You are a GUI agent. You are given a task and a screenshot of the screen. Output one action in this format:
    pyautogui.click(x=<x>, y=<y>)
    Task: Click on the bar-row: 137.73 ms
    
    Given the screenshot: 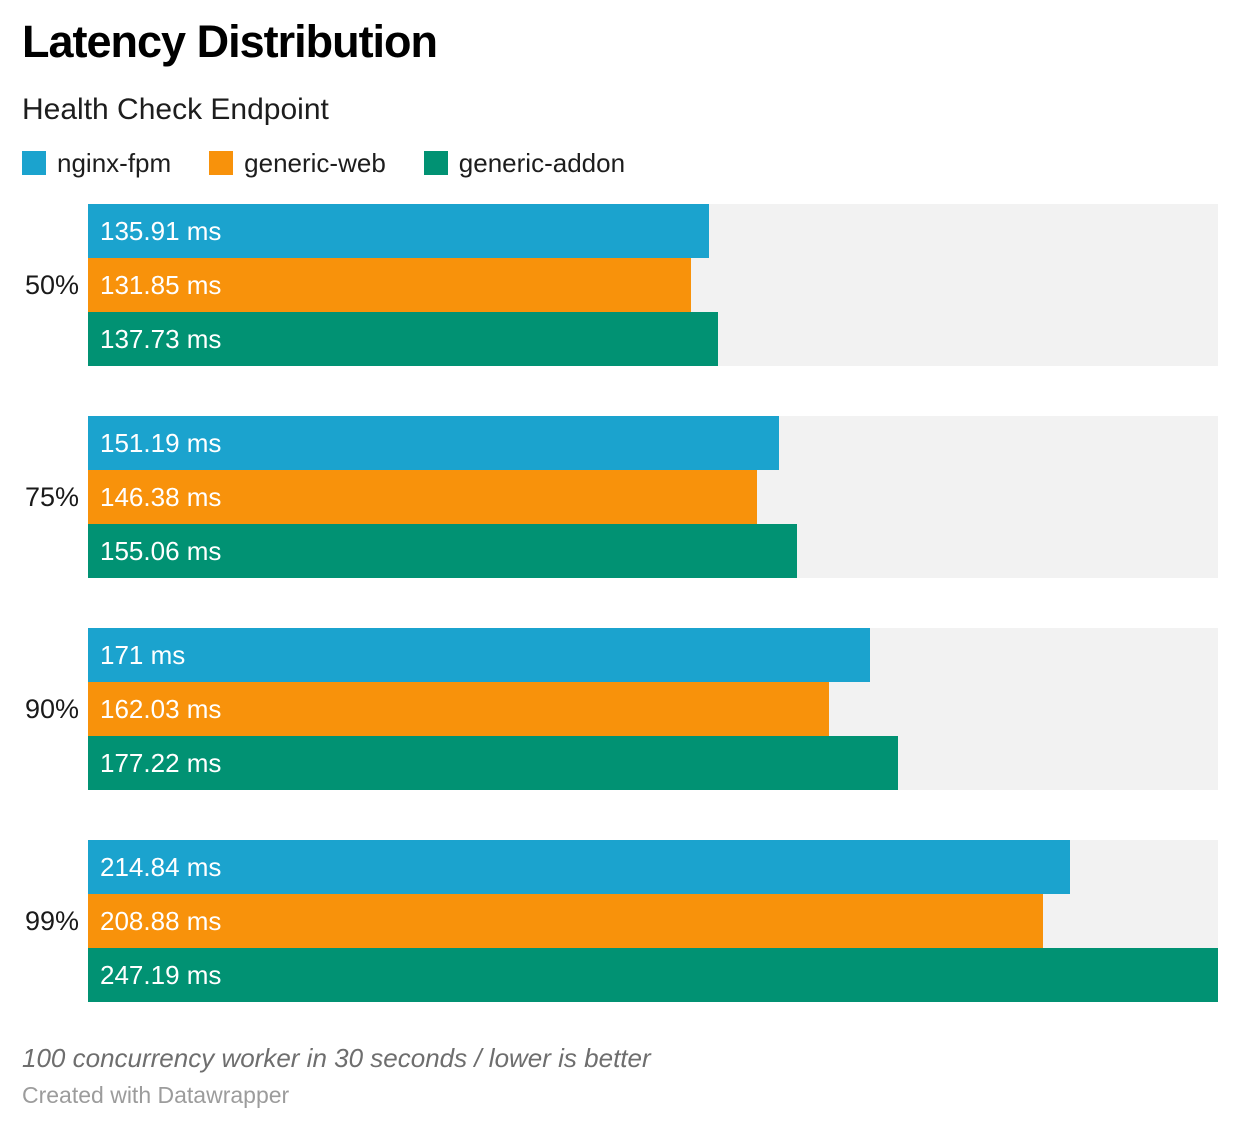 What is the action you would take?
    pyautogui.click(x=653, y=339)
    